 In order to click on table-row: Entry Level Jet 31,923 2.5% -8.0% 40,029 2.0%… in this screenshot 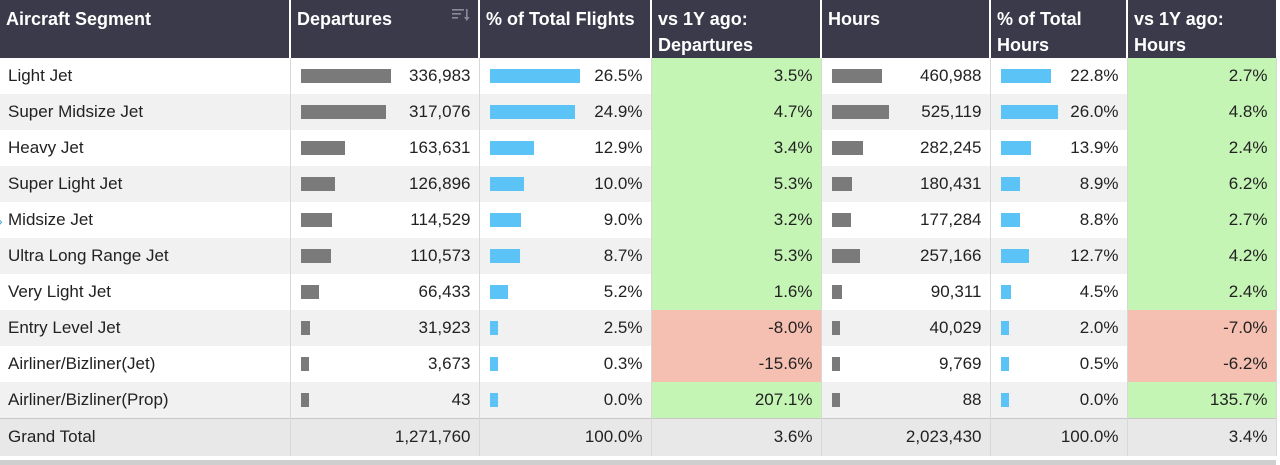, I will do `click(638, 328)`.